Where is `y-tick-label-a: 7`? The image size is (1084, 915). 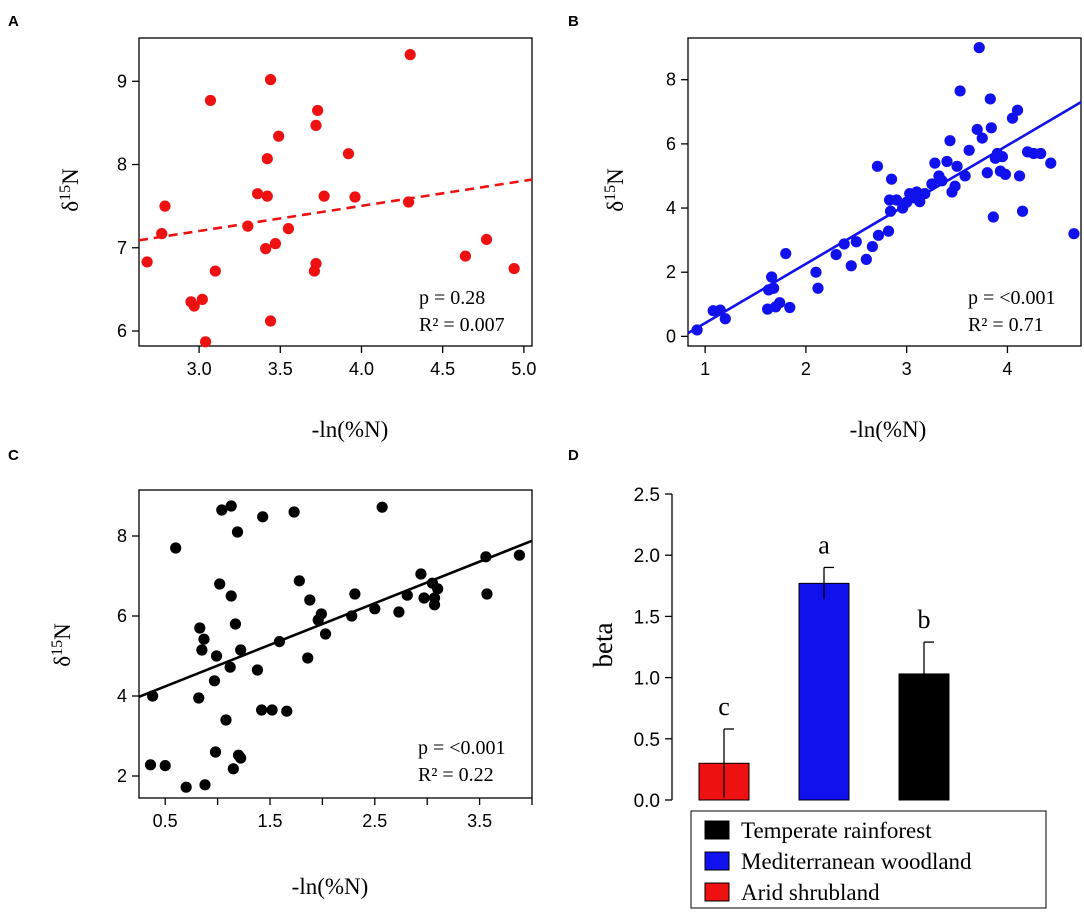
y-tick-label-a: 7 is located at coordinates (122, 248).